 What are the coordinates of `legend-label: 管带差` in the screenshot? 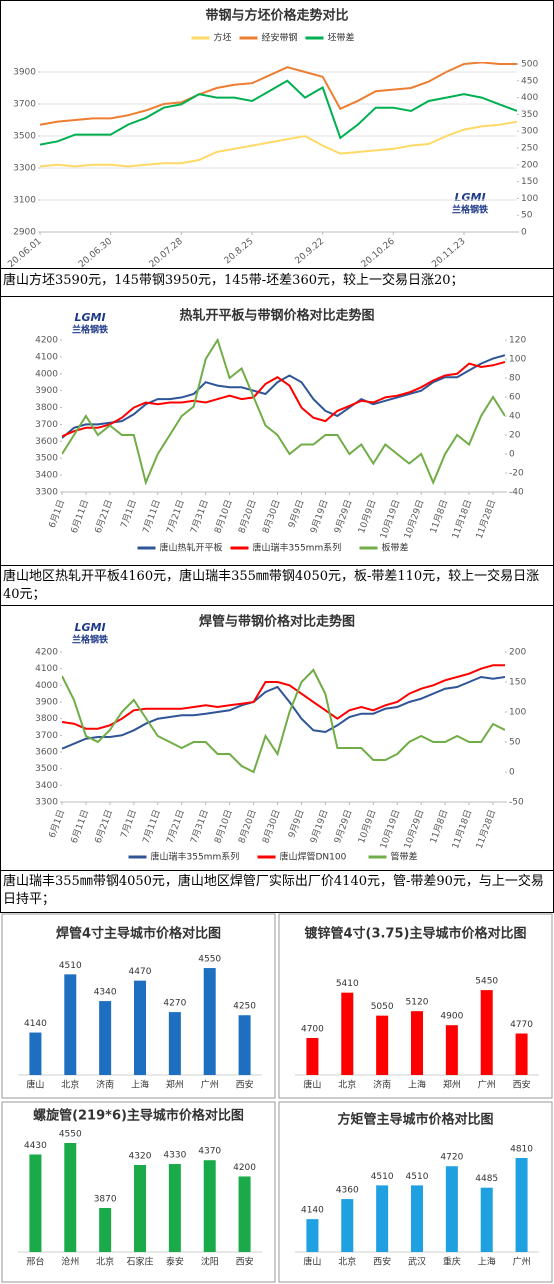 It's located at (404, 857).